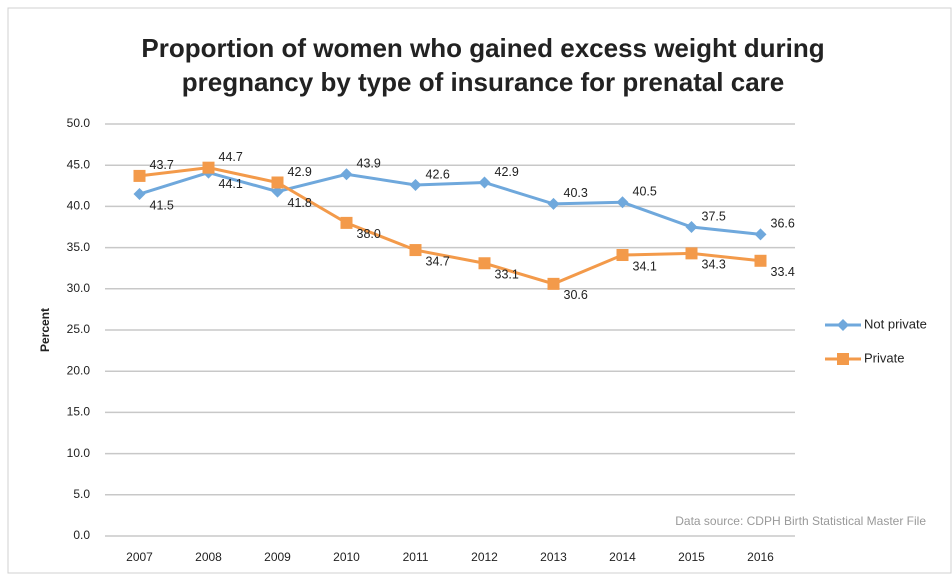 This screenshot has height=574, width=952. What do you see at coordinates (79, 329) in the screenshot?
I see `y-tick-label: 25.0` at bounding box center [79, 329].